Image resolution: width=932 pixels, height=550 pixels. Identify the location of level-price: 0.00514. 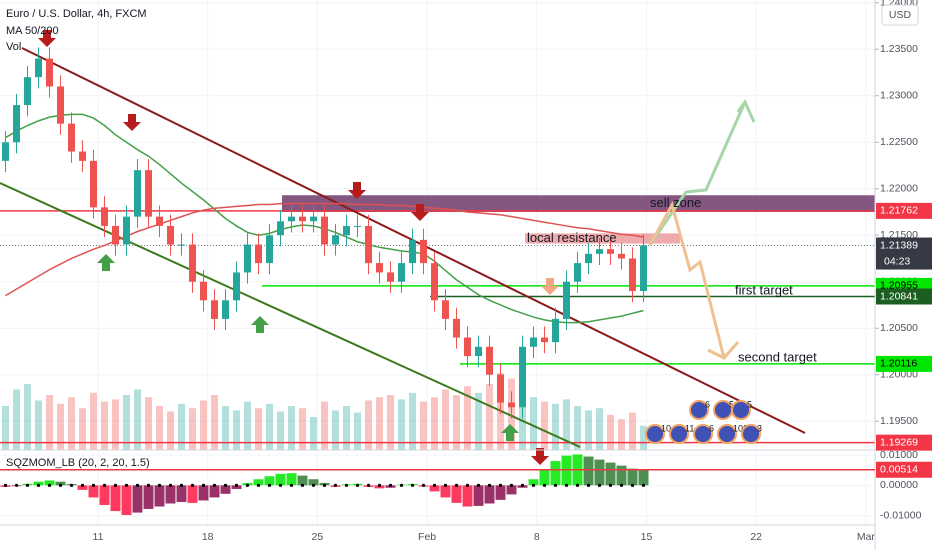
(899, 470).